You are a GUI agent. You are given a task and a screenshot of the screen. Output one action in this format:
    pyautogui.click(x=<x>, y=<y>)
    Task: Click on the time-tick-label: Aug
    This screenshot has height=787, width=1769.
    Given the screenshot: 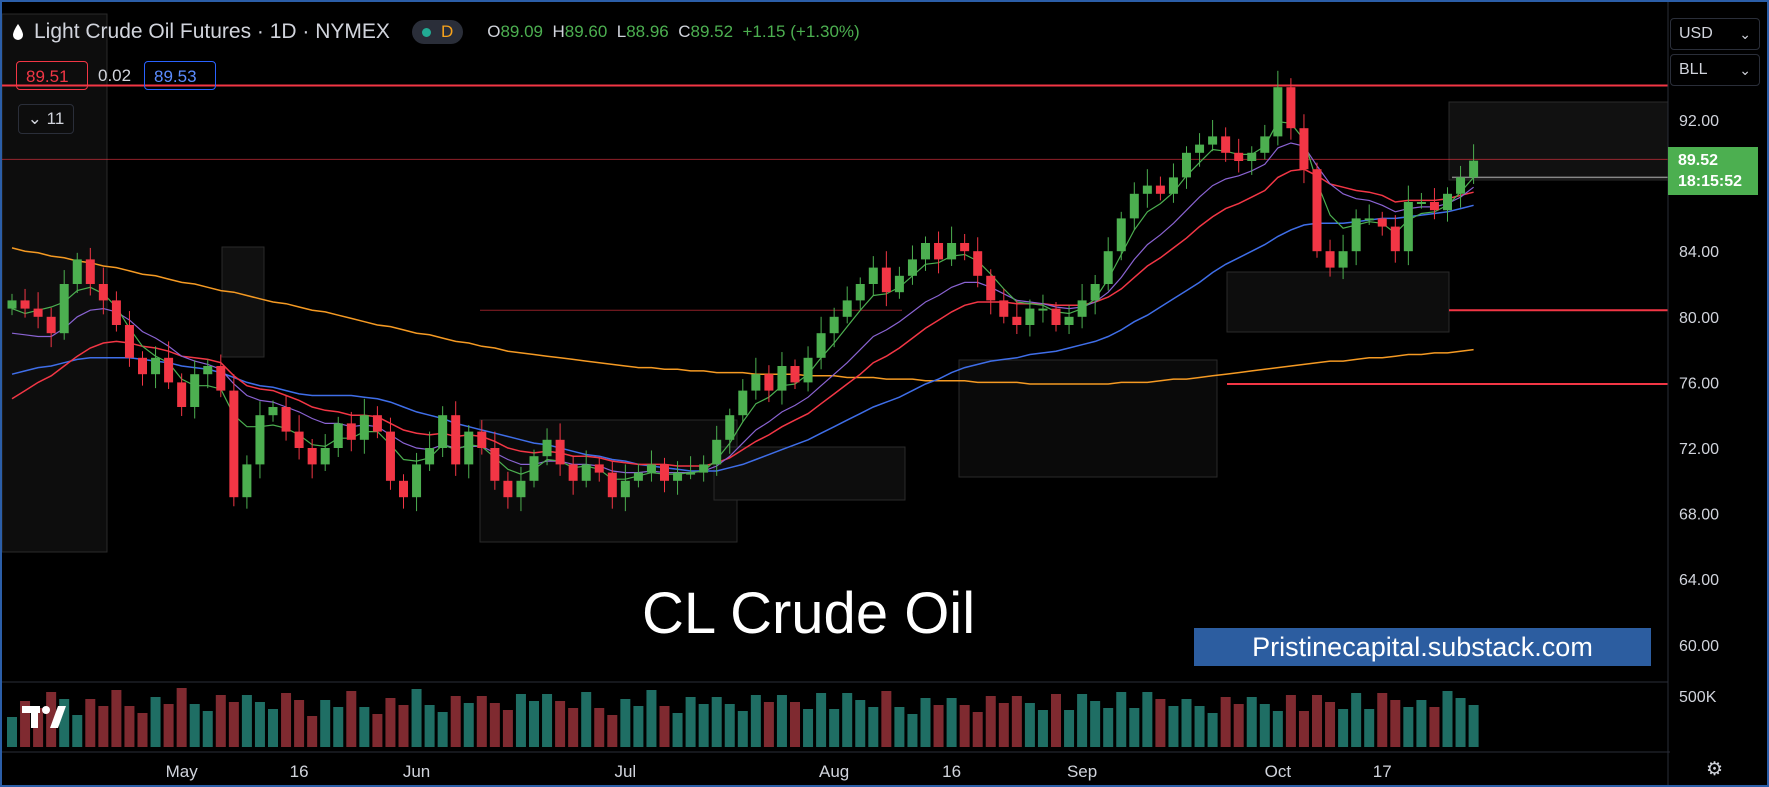 What is the action you would take?
    pyautogui.click(x=834, y=771)
    